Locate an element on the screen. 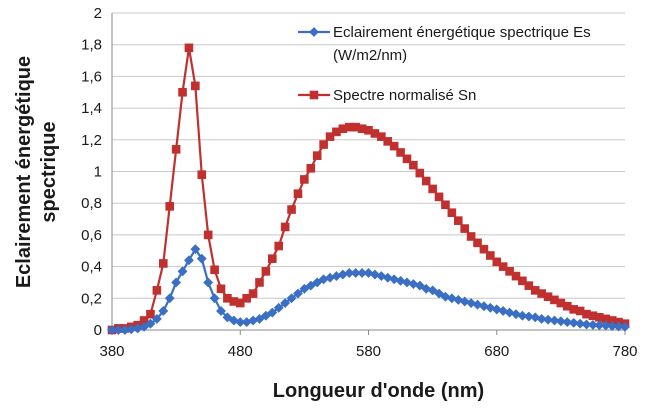 Image resolution: width=650 pixels, height=413 pixels. legend-label: Eclairement énergétique spectrique Es is located at coordinates (462, 32).